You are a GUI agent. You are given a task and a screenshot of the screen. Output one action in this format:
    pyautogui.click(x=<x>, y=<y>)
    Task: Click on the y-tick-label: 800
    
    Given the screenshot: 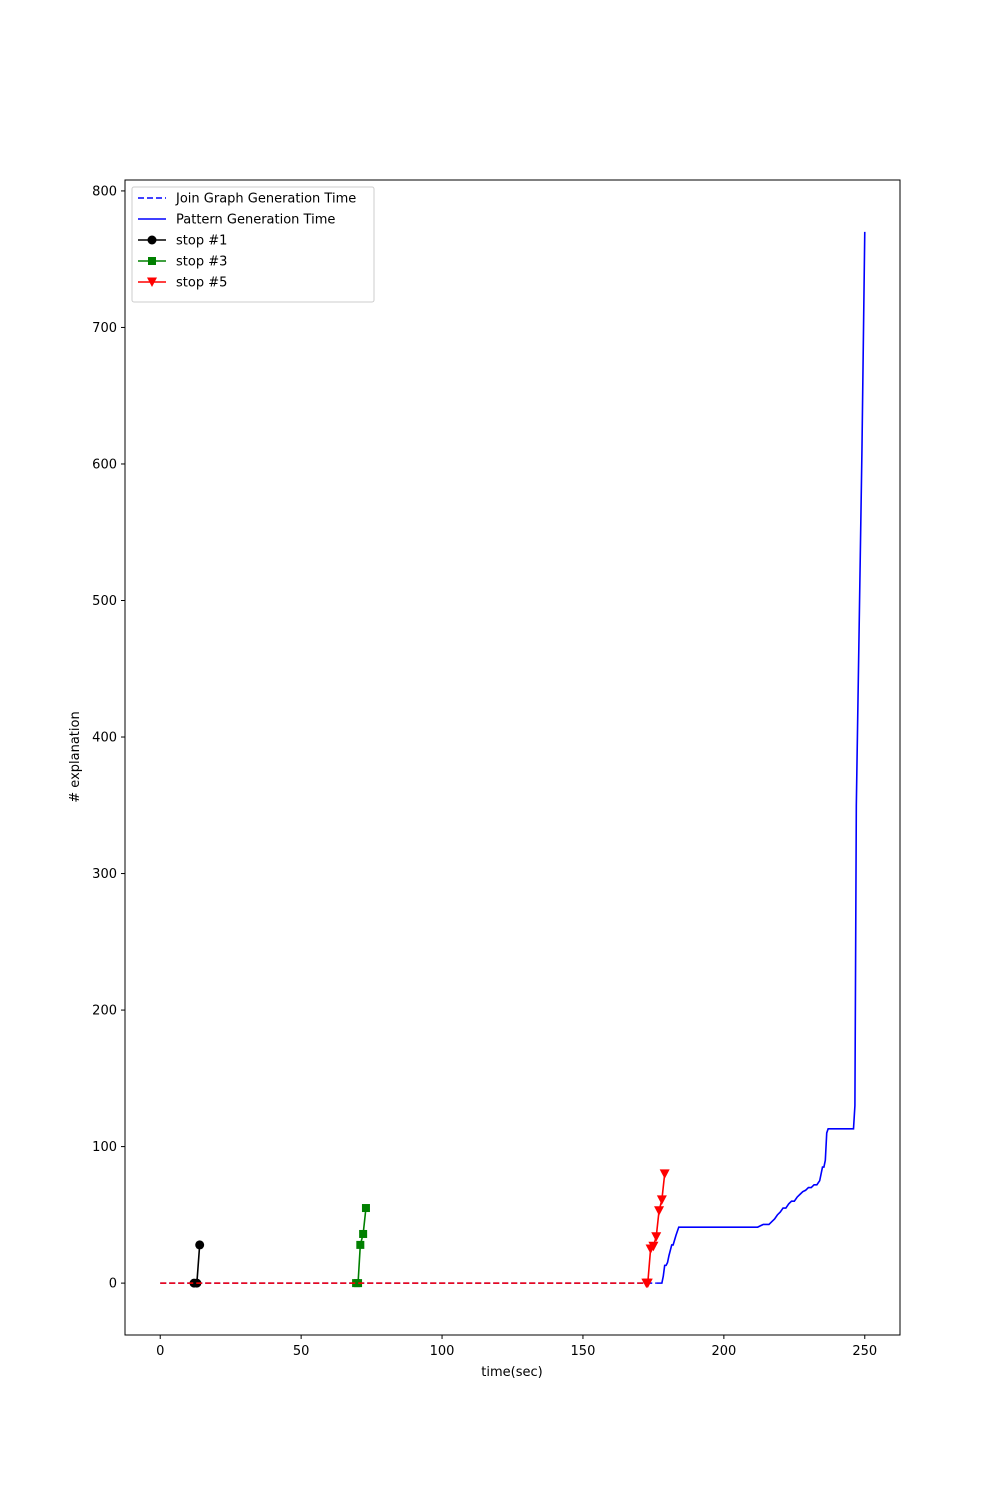 What is the action you would take?
    pyautogui.click(x=104, y=191)
    